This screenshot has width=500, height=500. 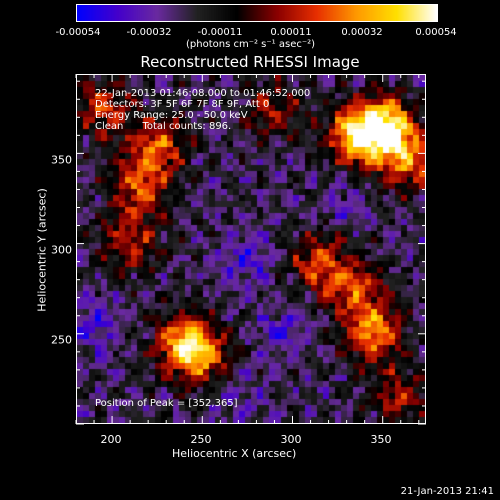 What do you see at coordinates (291, 32) in the screenshot?
I see `colorbar-tick-label: 0.00011` at bounding box center [291, 32].